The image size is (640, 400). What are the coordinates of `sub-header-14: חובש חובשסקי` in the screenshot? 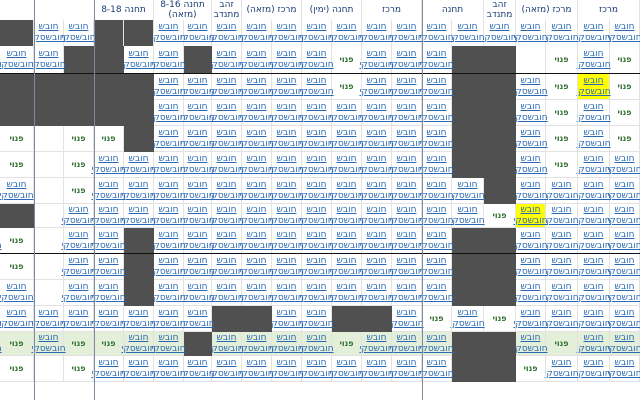 It's located at (197, 33).